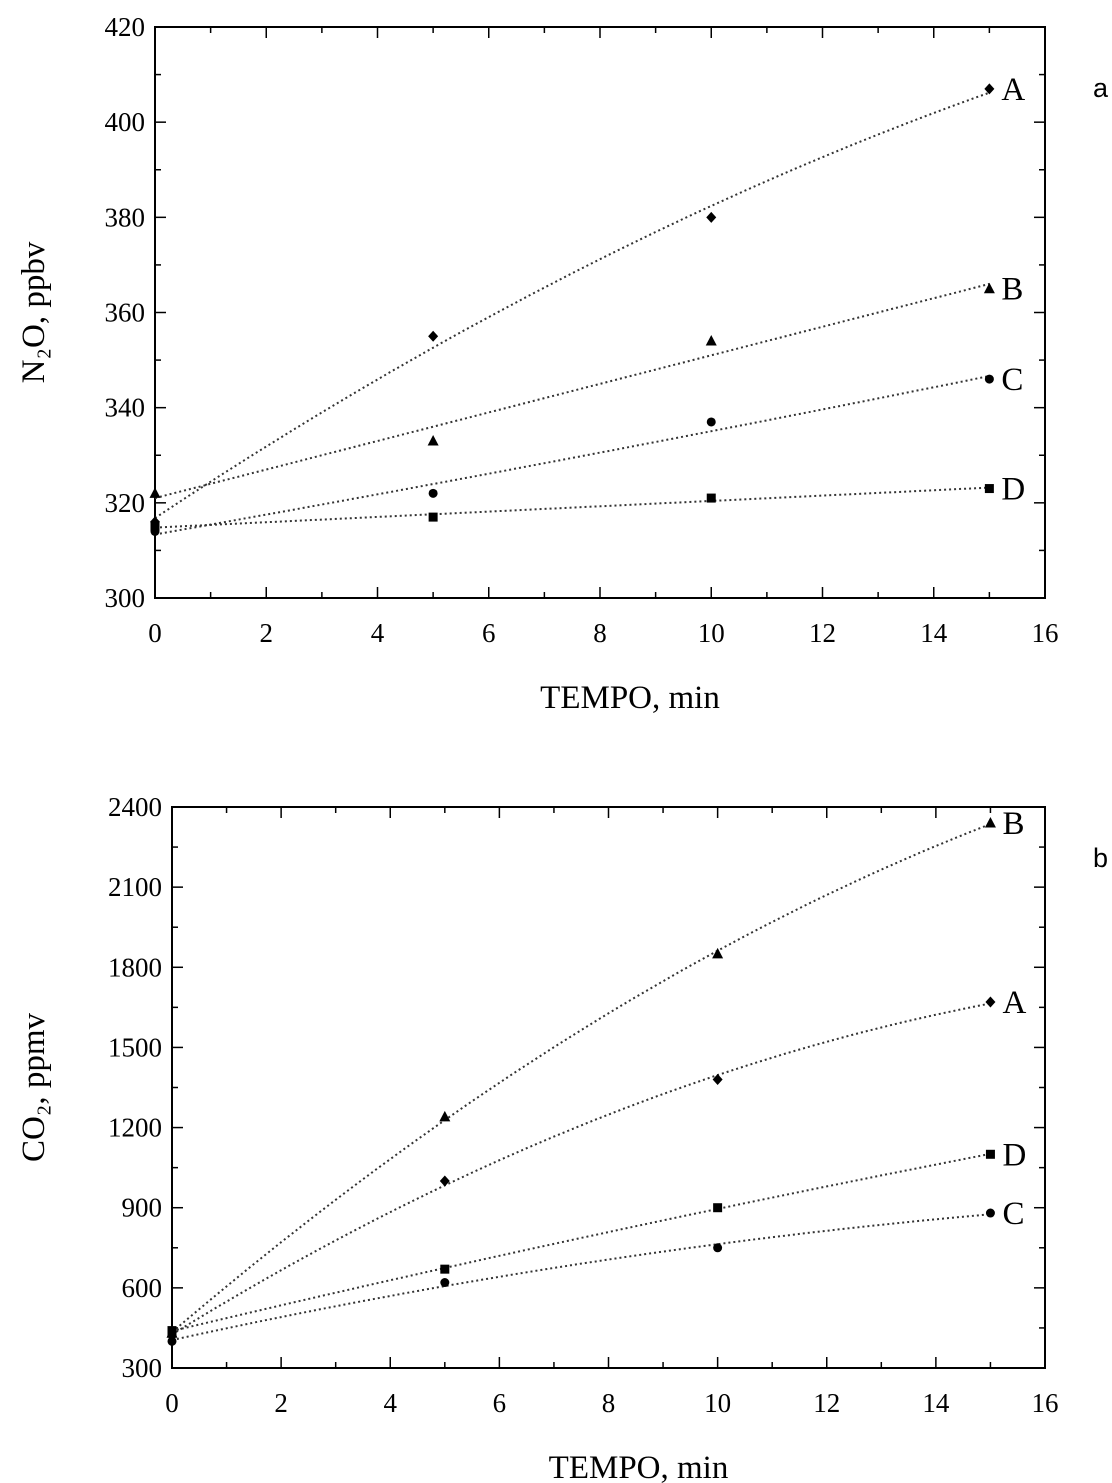  What do you see at coordinates (125, 408) in the screenshot?
I see `y-tick-label: 340` at bounding box center [125, 408].